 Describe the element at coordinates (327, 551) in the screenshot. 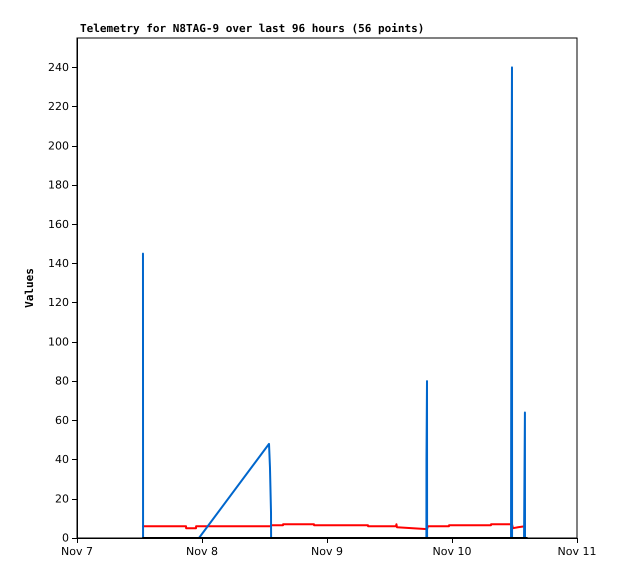

I see `x-tick-label: Nov 9` at that location.